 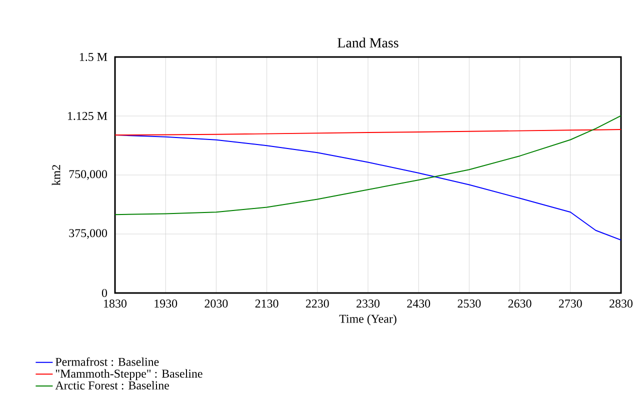 I want to click on x-tick-label: 2430, so click(x=418, y=304).